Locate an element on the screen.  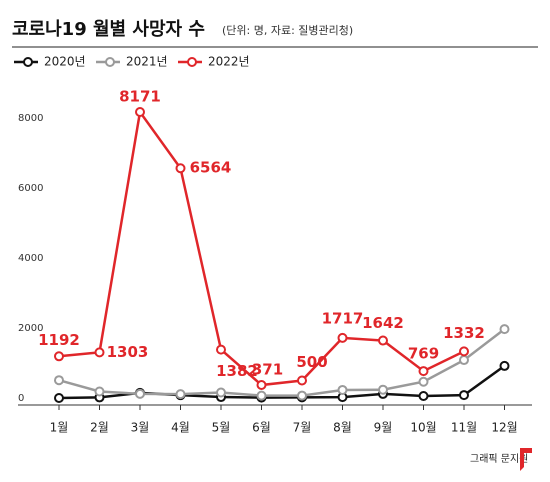
chart-title: 코로나19 월별 사망자 수 is located at coordinates (108, 29).